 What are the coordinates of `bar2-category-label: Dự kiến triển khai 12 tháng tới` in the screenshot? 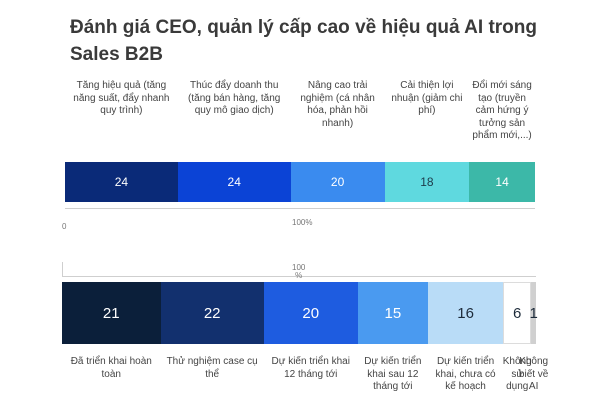 It's located at (310, 368).